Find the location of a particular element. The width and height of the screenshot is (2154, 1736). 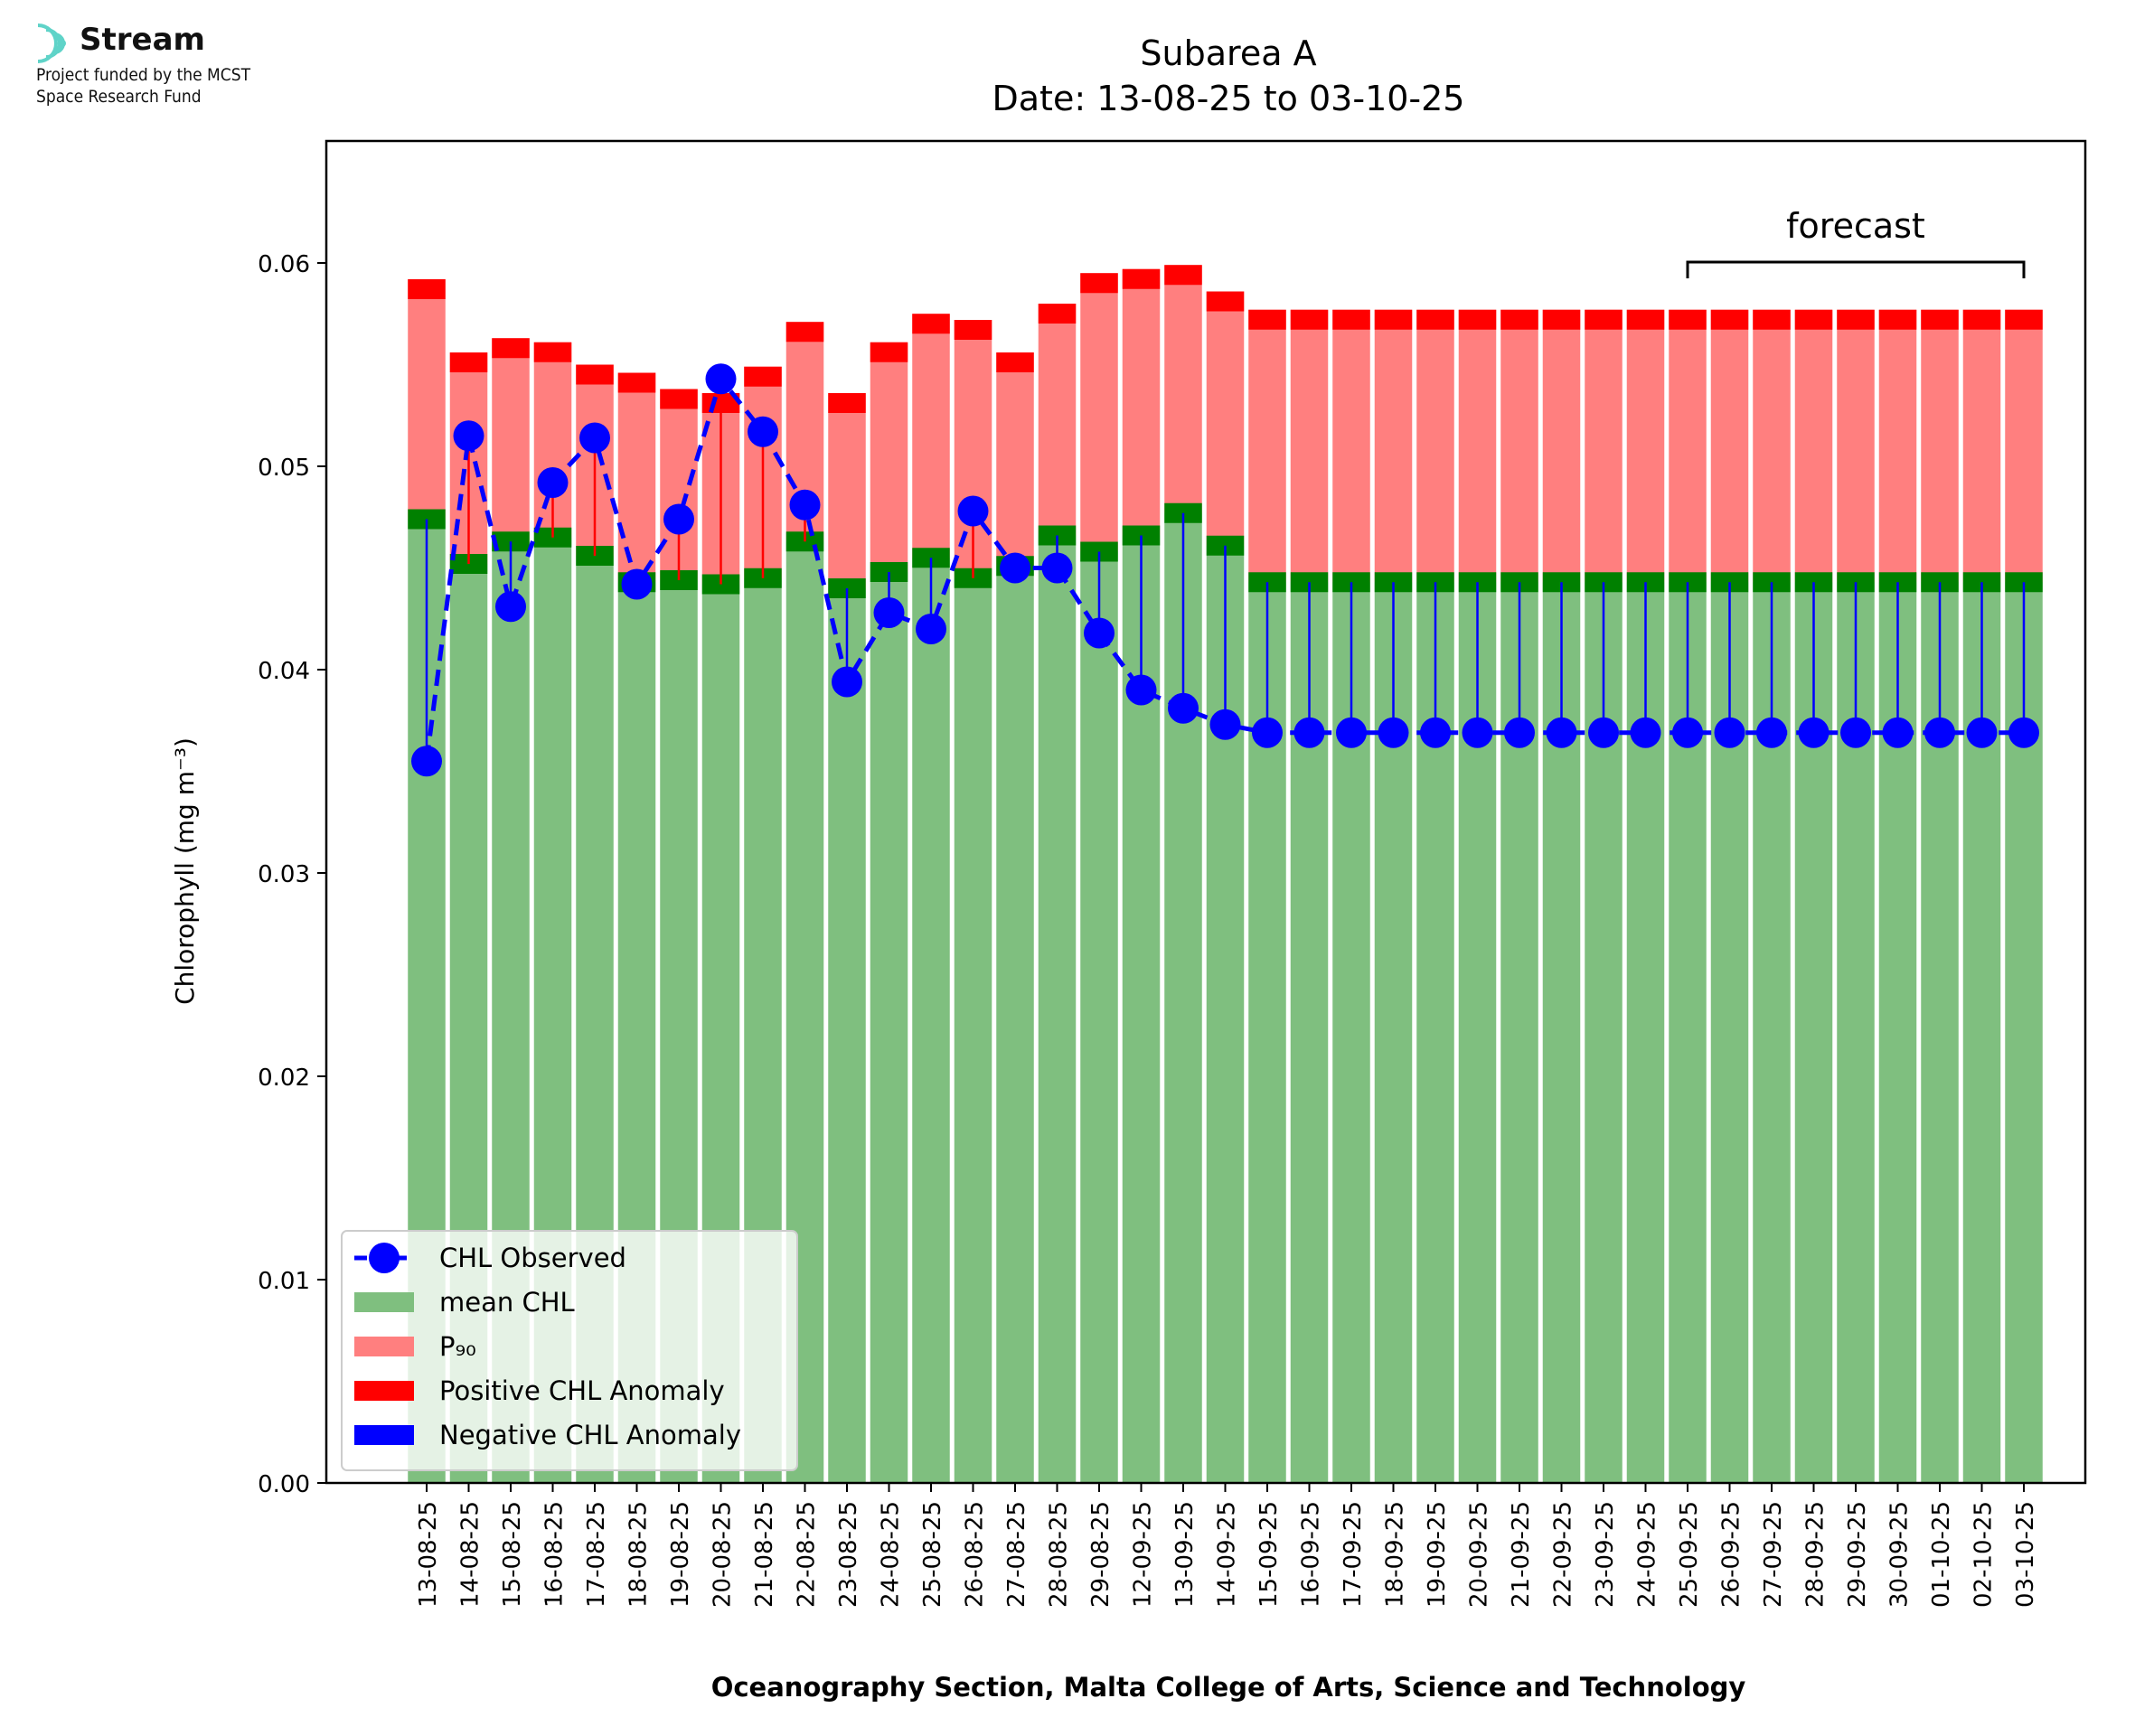

legend-label: Negative CHL Anomaly is located at coordinates (590, 1435).